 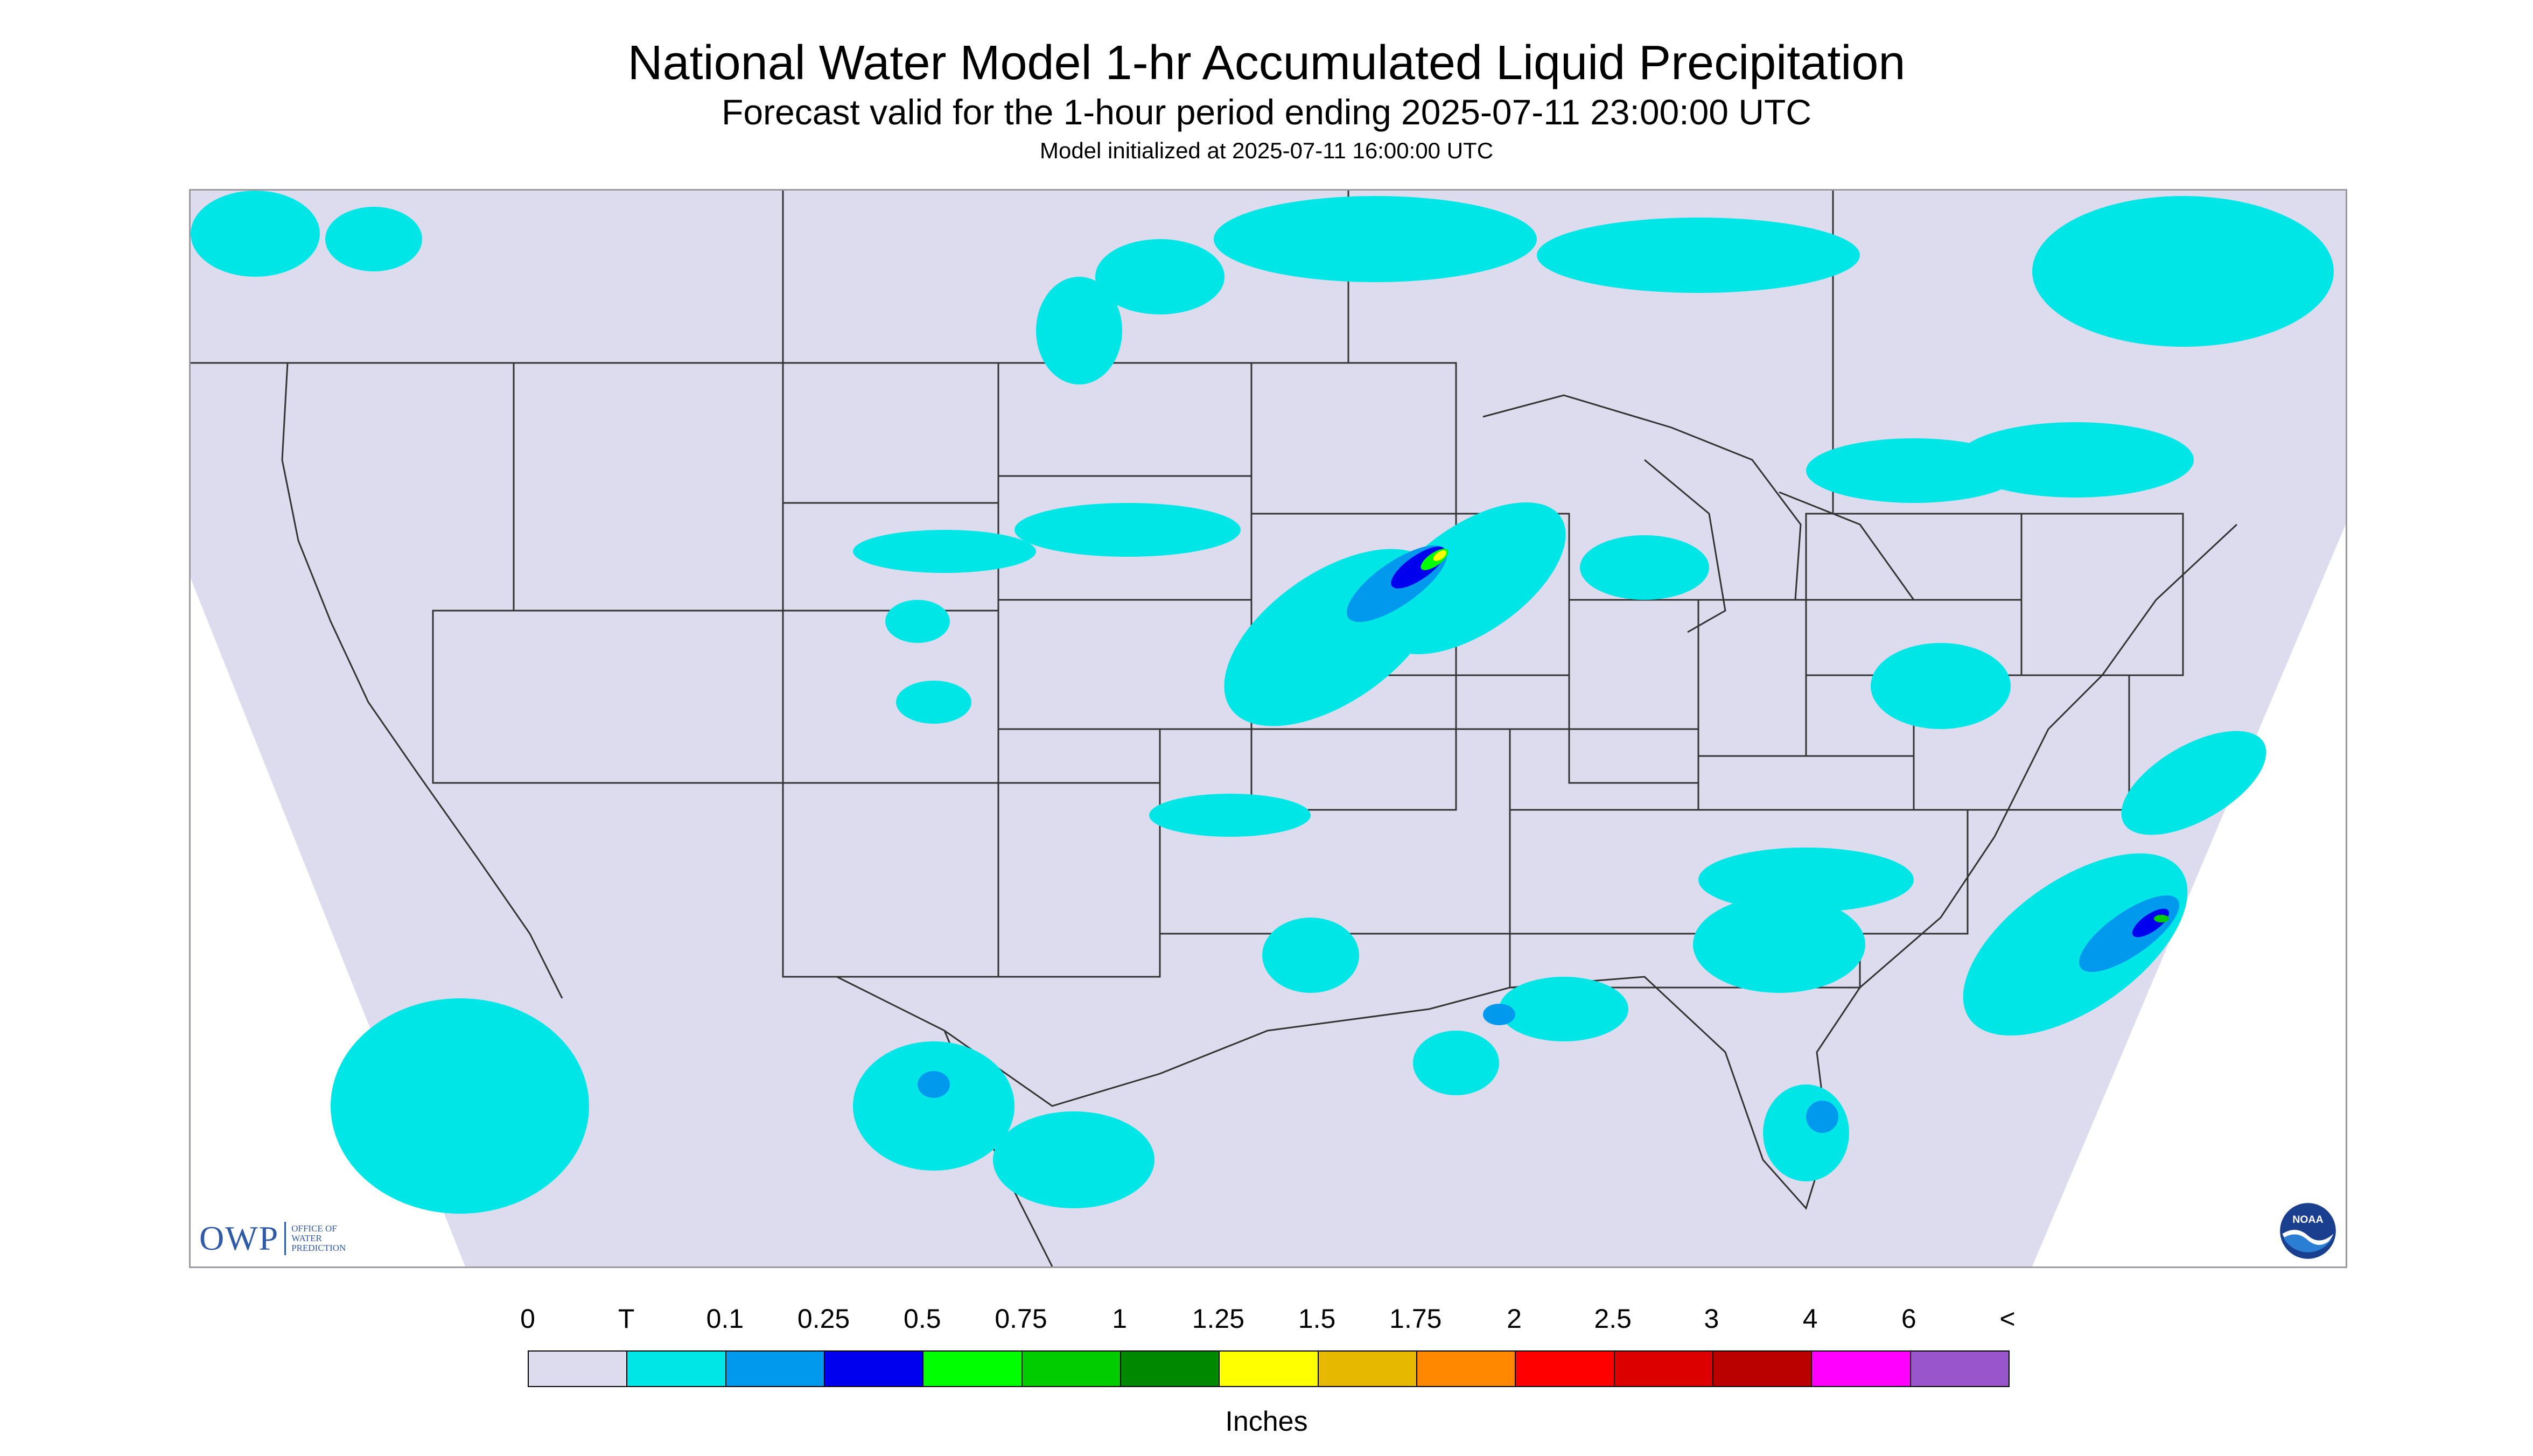 I want to click on owp-wordmark: OWP, so click(x=239, y=1238).